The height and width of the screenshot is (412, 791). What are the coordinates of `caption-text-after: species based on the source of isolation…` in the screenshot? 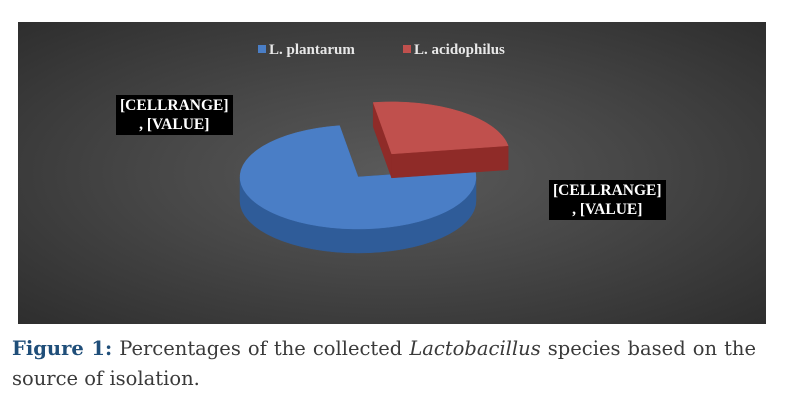 It's located at (384, 363).